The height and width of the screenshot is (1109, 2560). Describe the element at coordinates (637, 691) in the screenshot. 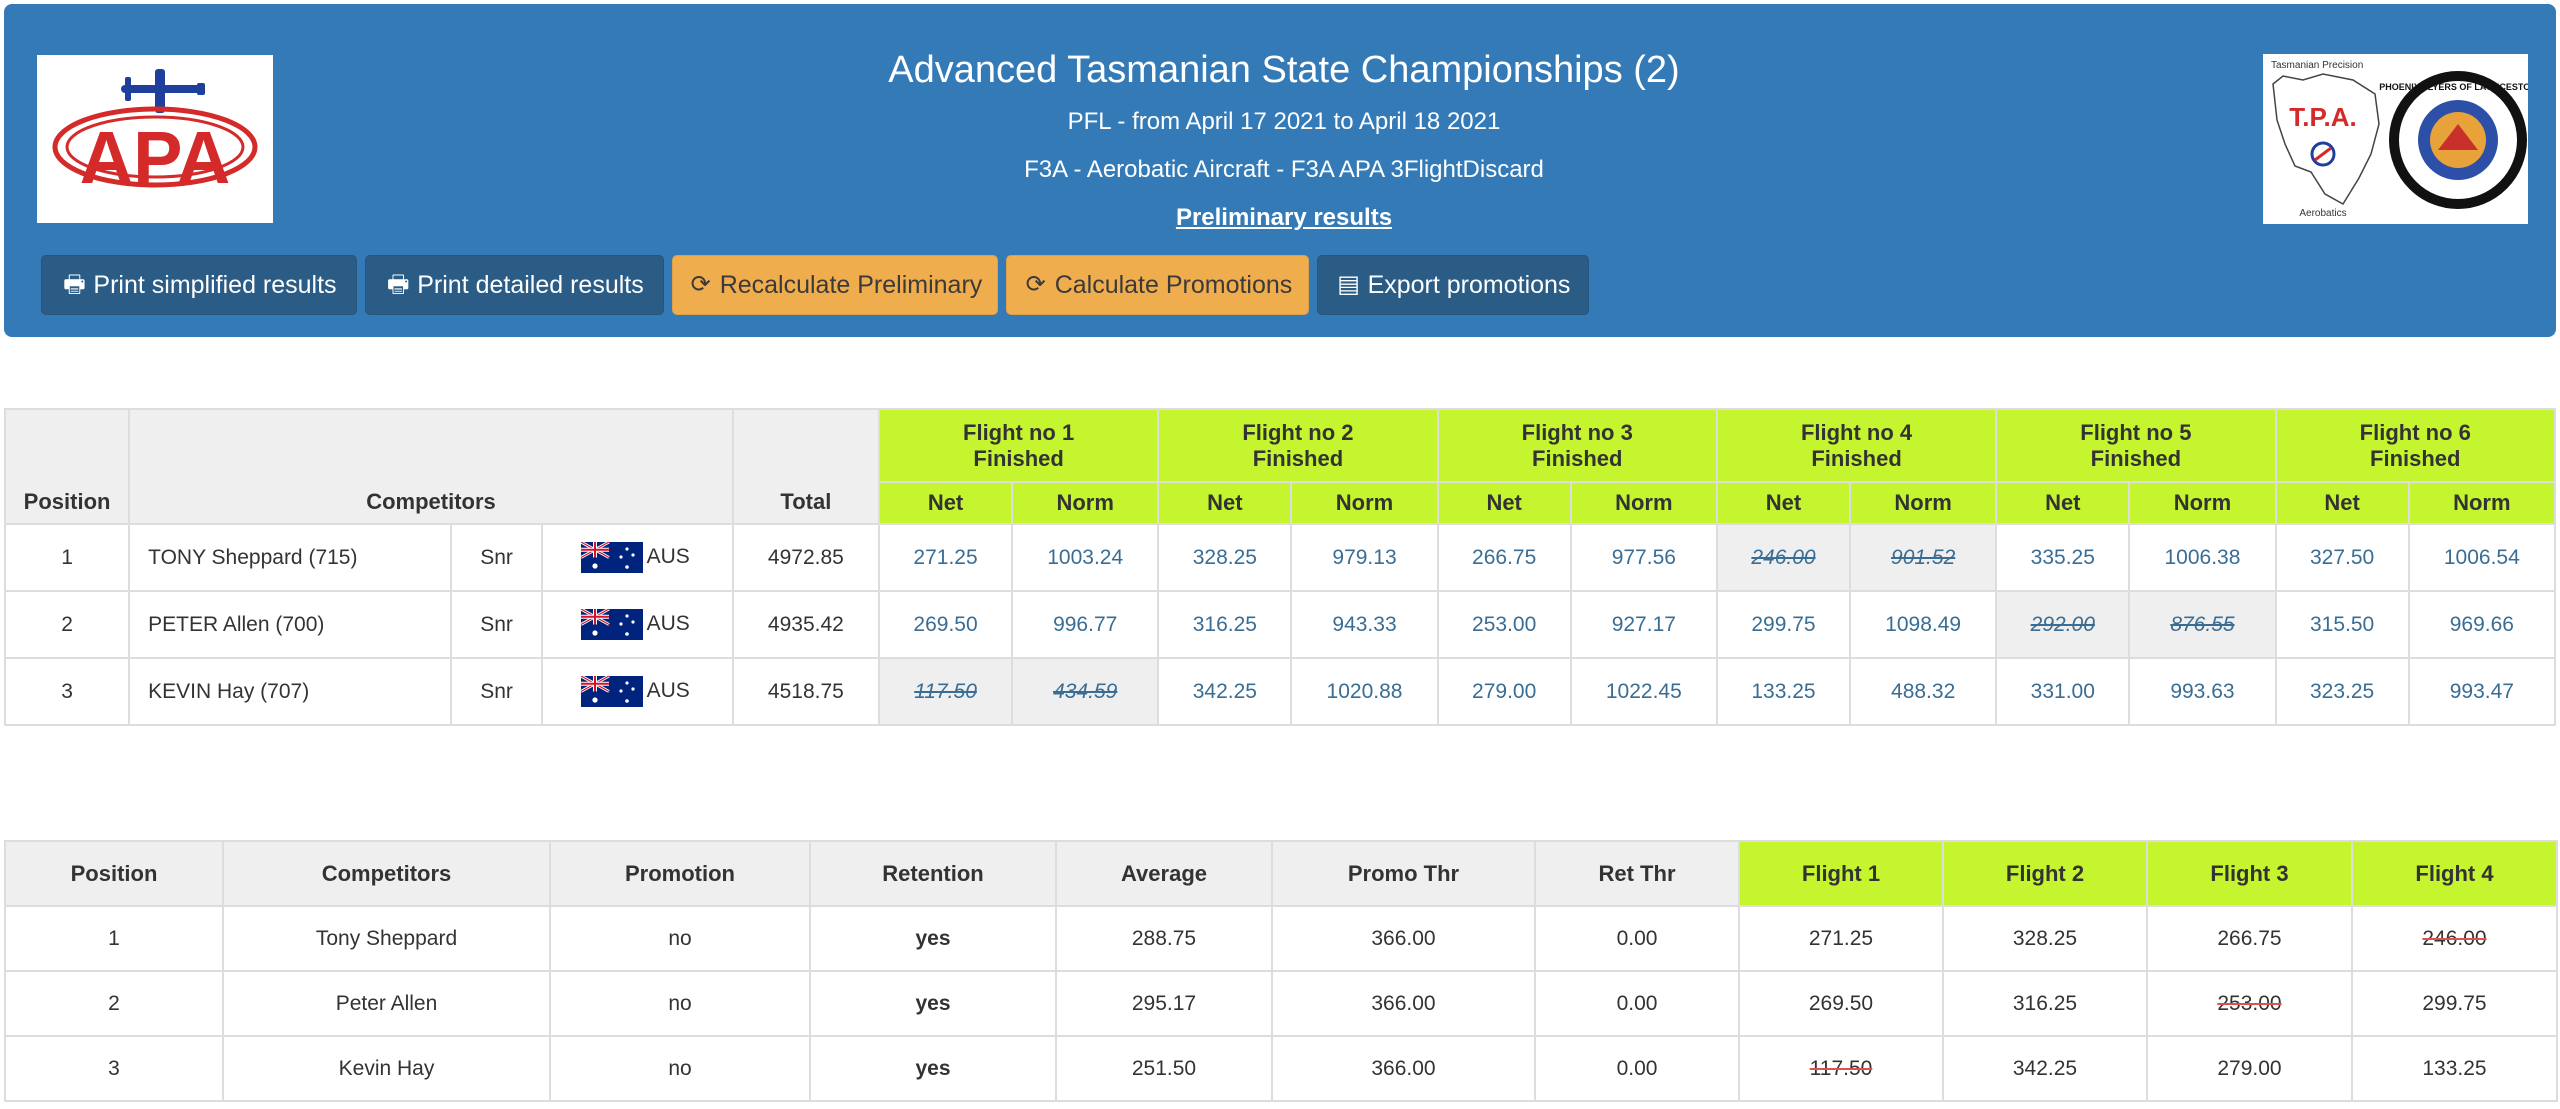

I see `country-cell: AUS` at that location.